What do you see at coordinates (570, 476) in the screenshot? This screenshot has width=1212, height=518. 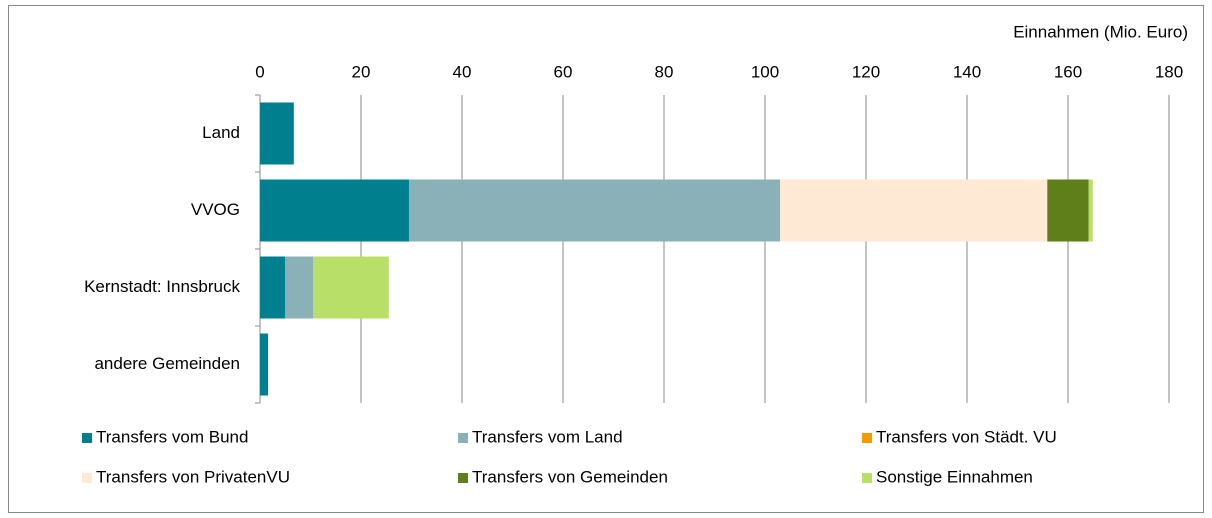 I see `legend-label: Transfers von Gemeinden` at bounding box center [570, 476].